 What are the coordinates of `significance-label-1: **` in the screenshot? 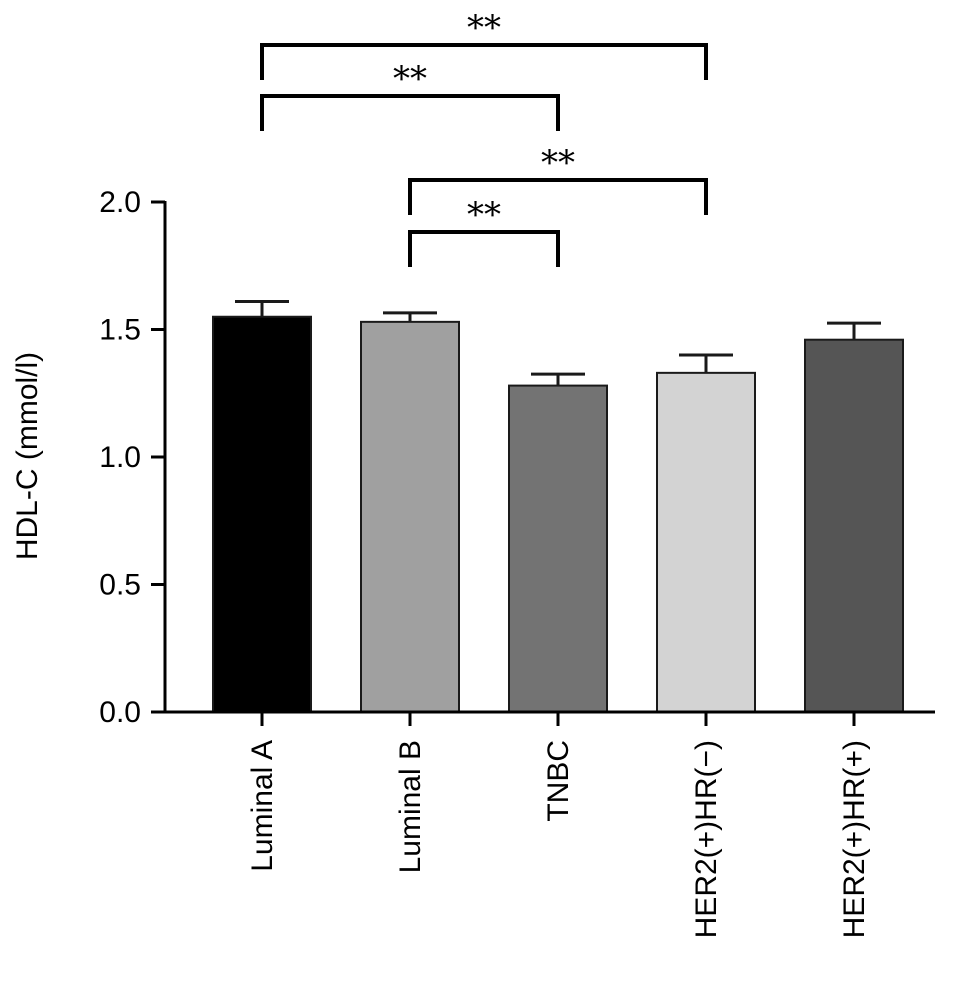 It's located at (484, 28).